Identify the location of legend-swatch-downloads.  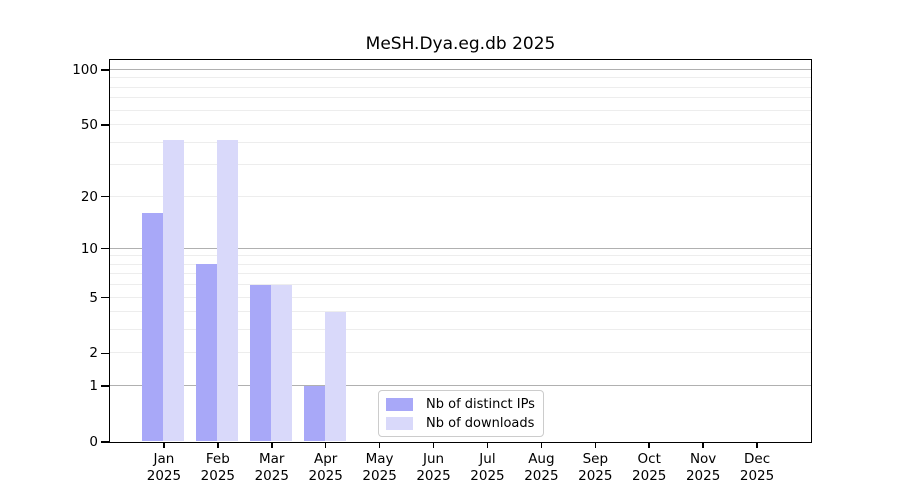
(399, 423).